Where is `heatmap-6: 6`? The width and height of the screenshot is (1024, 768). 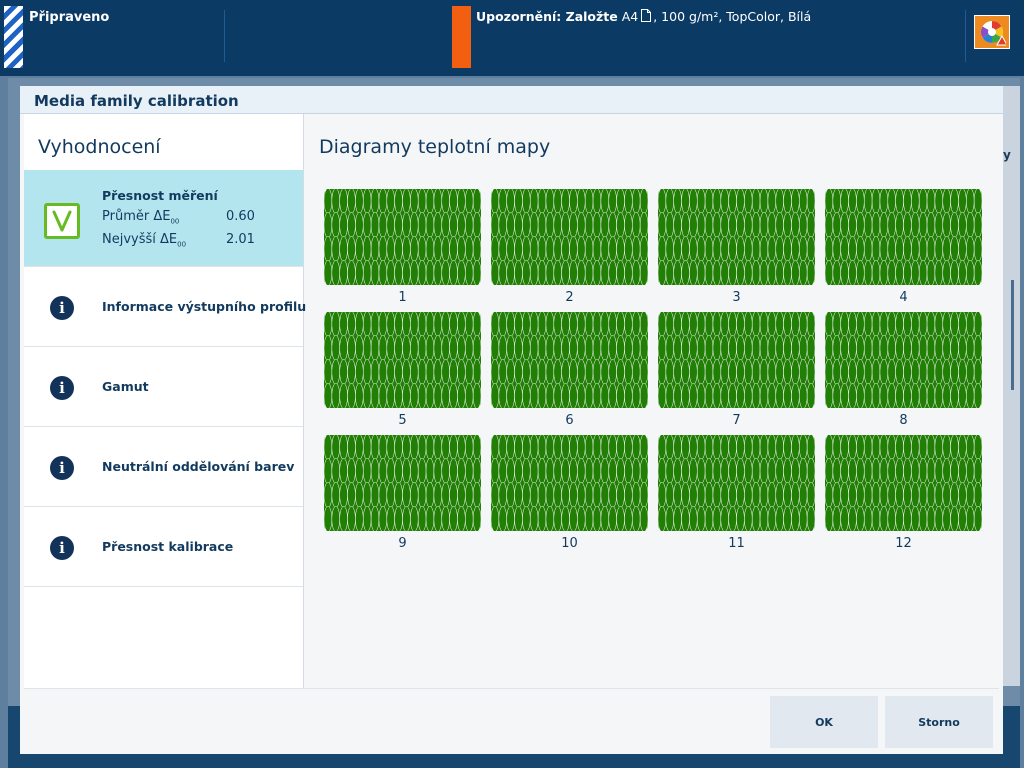 heatmap-6: 6 is located at coordinates (569, 370).